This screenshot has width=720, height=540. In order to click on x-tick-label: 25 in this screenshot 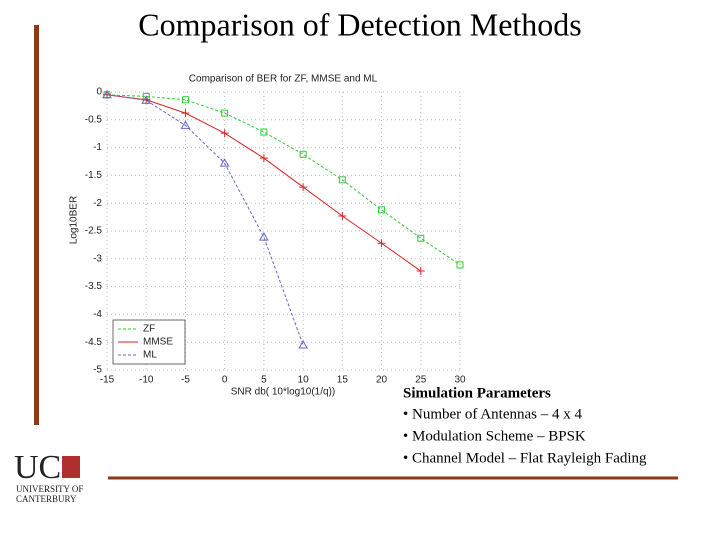, I will do `click(421, 380)`.